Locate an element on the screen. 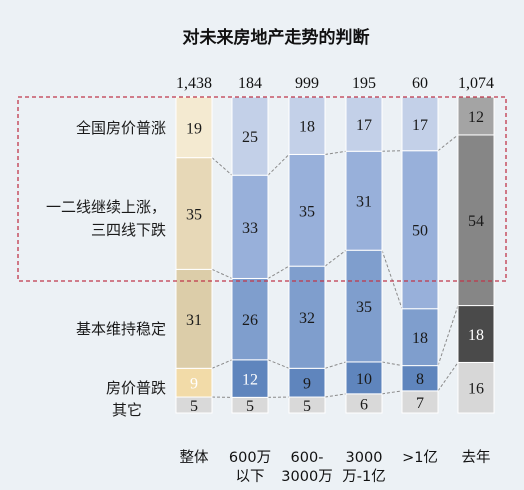  category-label: 600-3000万 is located at coordinates (306, 467).